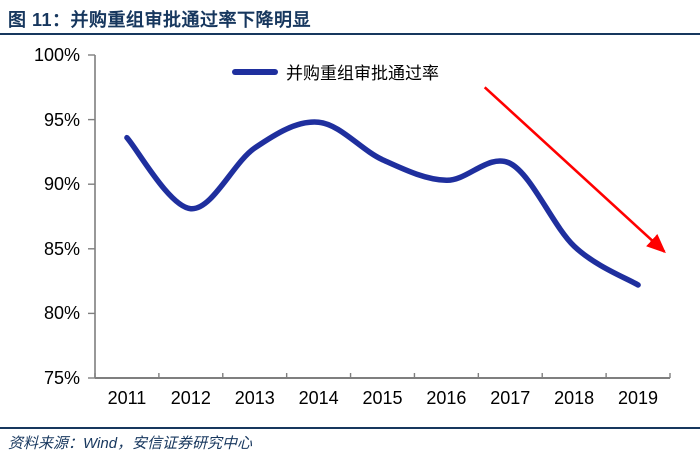 This screenshot has width=700, height=455. I want to click on legend: 并购重组审批通过率, so click(335, 71).